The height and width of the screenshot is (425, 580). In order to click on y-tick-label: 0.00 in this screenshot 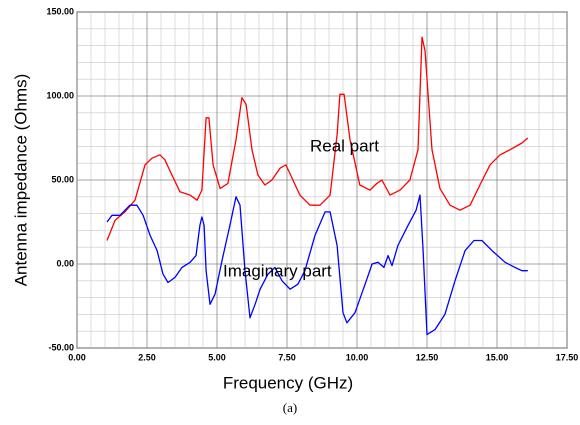, I will do `click(65, 263)`.